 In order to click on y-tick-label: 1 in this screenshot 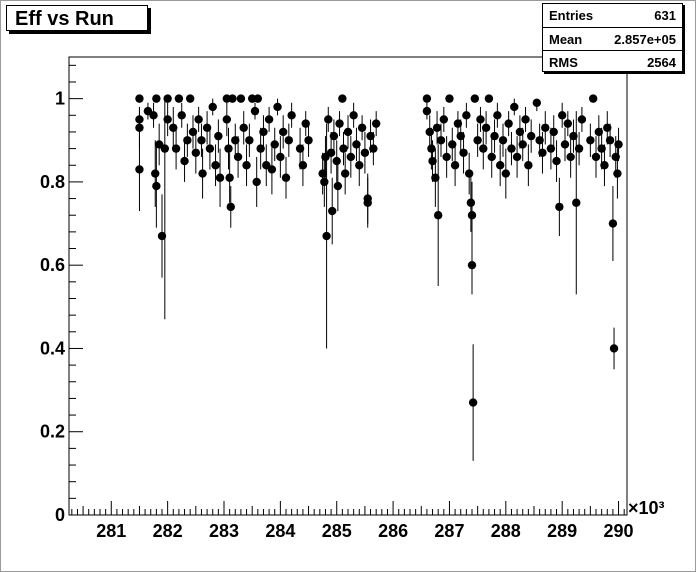, I will do `click(60, 99)`.